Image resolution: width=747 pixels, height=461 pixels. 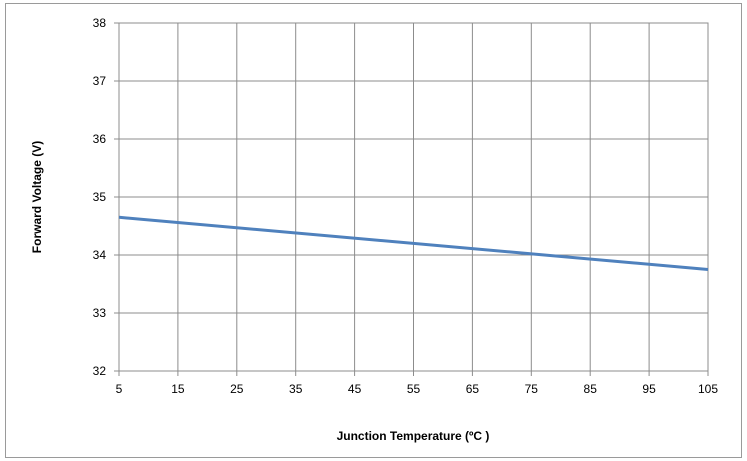 I want to click on y-tick-label: 32, so click(x=100, y=371).